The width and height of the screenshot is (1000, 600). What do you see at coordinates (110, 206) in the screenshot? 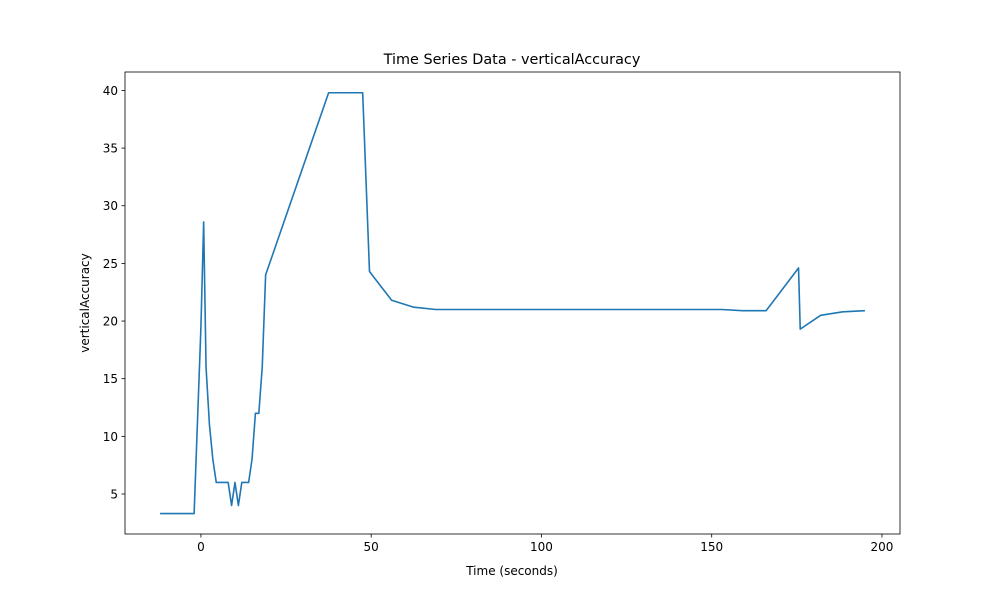
I see `y-tick-label: 30` at bounding box center [110, 206].